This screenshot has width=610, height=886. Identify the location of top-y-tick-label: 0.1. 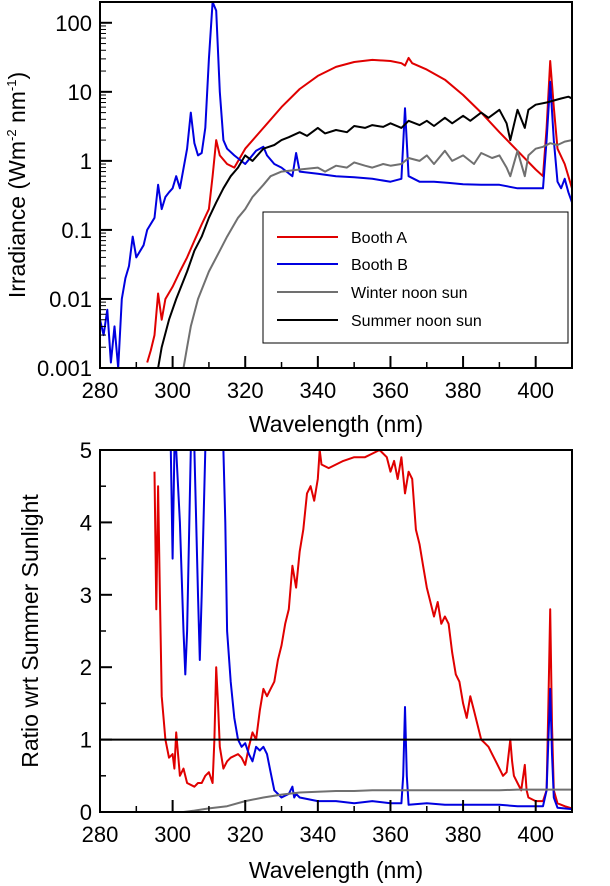
(76, 230).